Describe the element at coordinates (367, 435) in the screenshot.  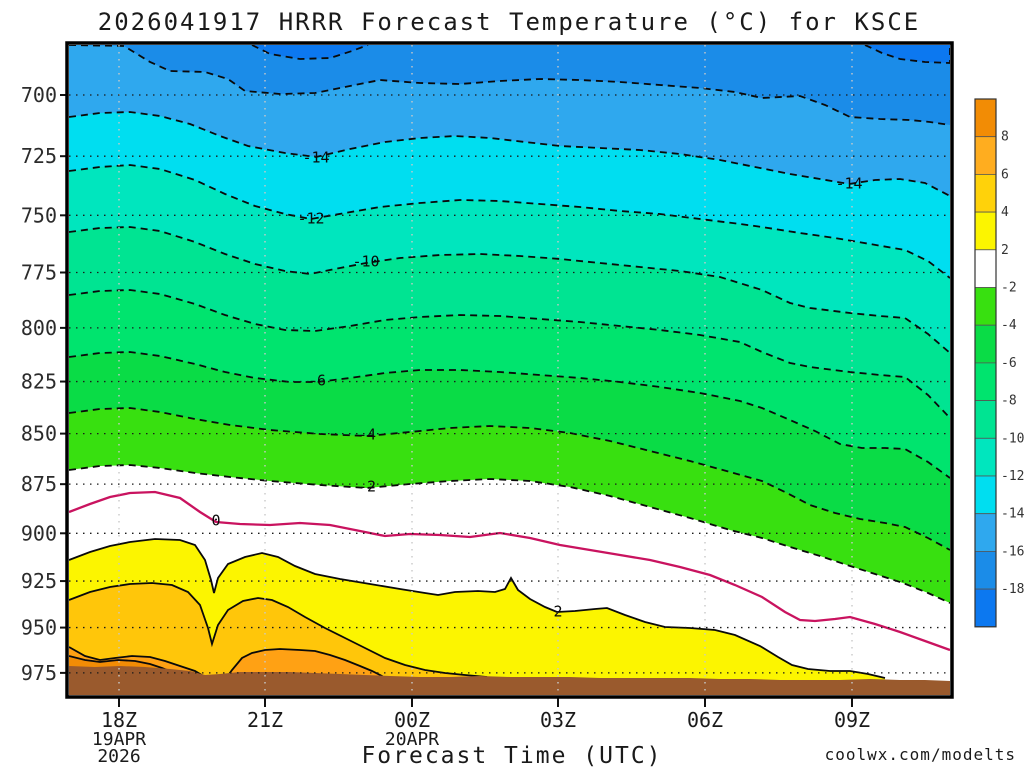
I see `contour-label--4: -4` at that location.